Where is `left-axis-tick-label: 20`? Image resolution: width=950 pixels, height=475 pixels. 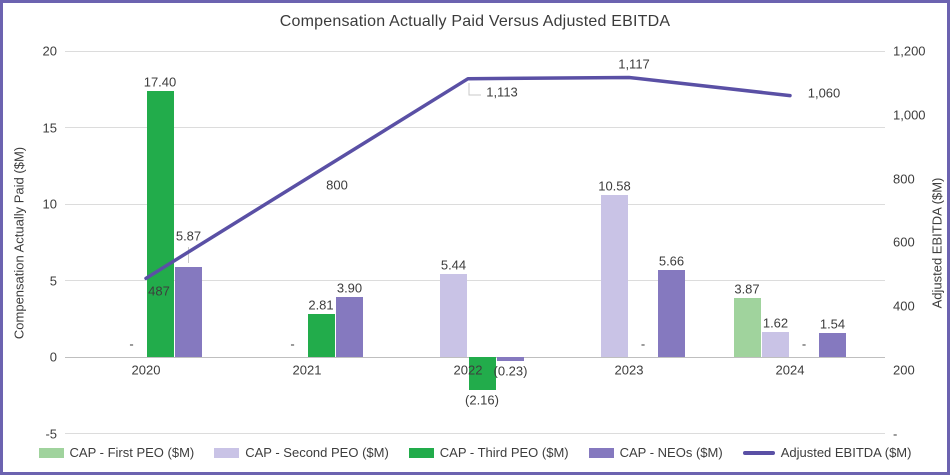 left-axis-tick-label: 20 is located at coordinates (49, 51).